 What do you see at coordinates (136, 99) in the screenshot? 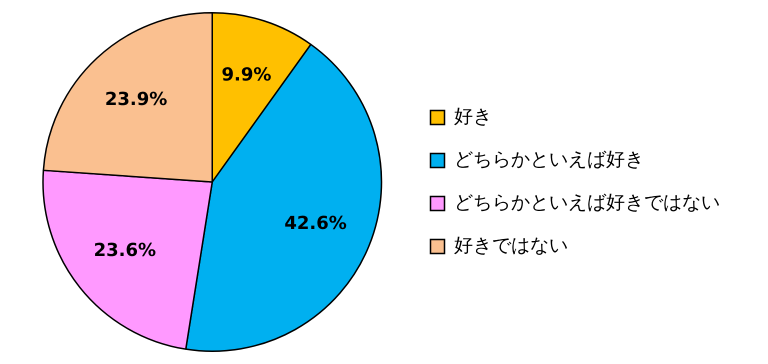
I see `data-label: 23.9%` at bounding box center [136, 99].